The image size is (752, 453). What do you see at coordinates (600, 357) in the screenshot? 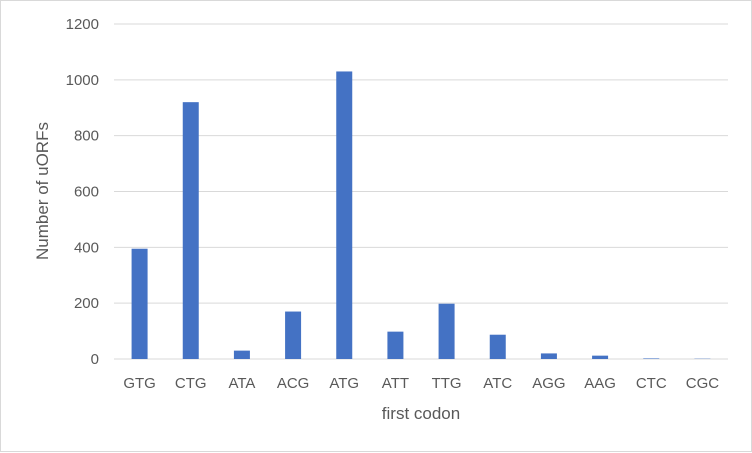
I see `bar-aag` at bounding box center [600, 357].